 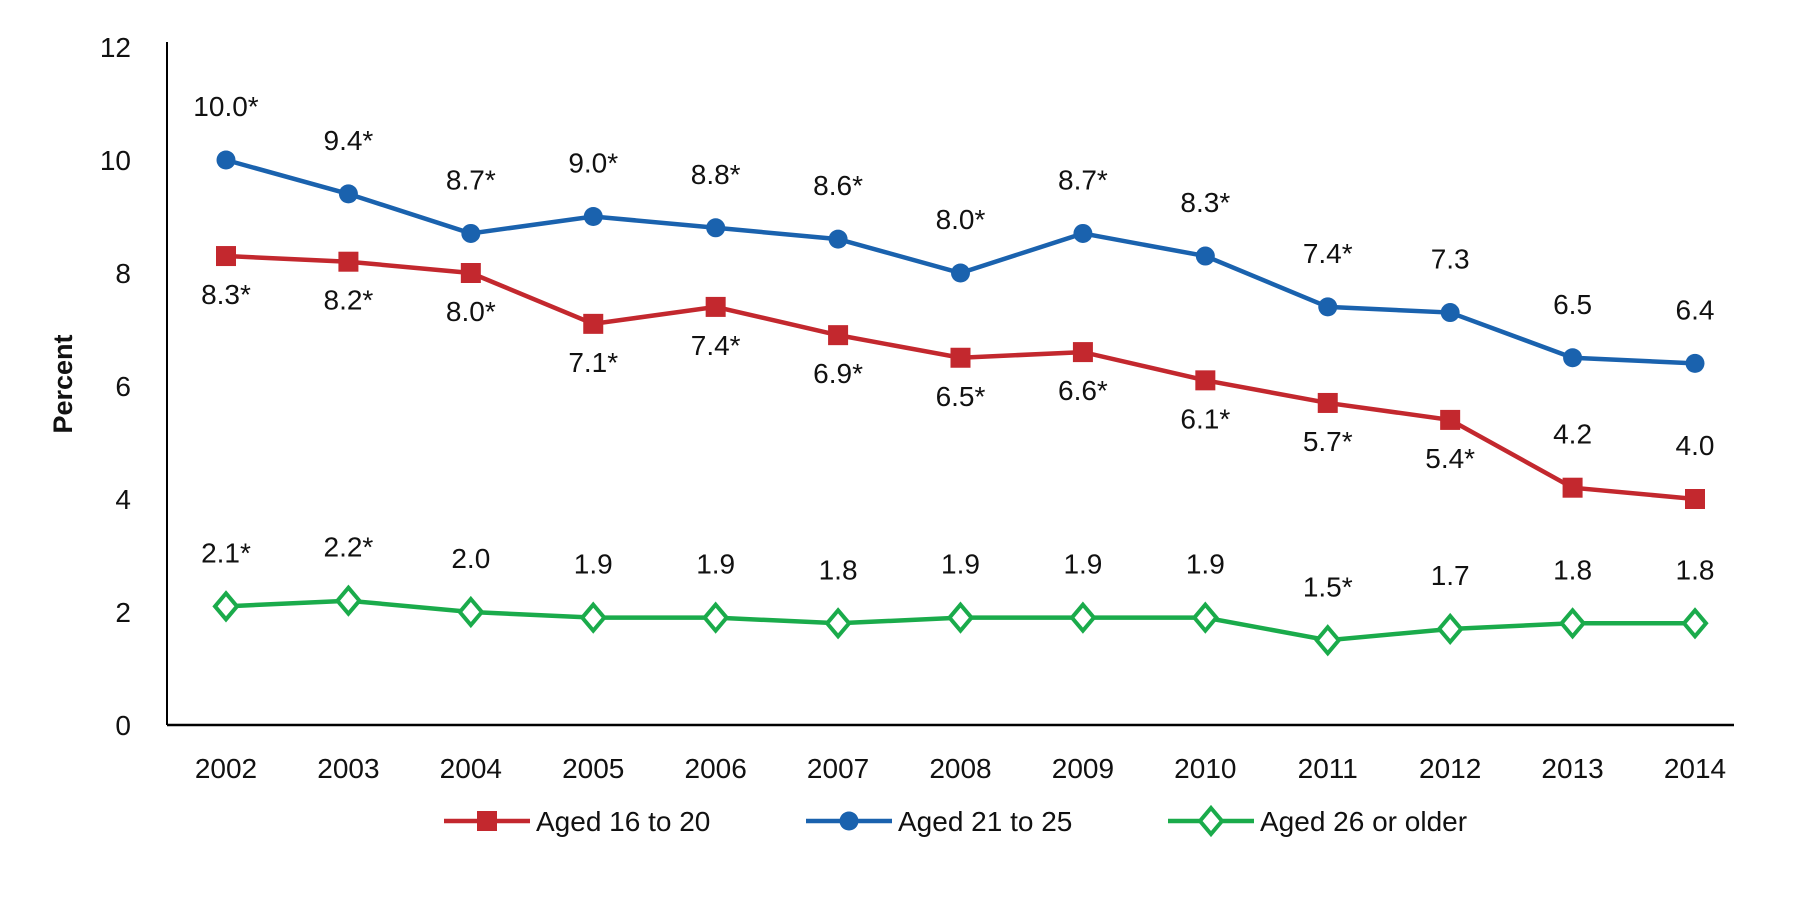 What do you see at coordinates (1572, 434) in the screenshot?
I see `data-label: 4.2` at bounding box center [1572, 434].